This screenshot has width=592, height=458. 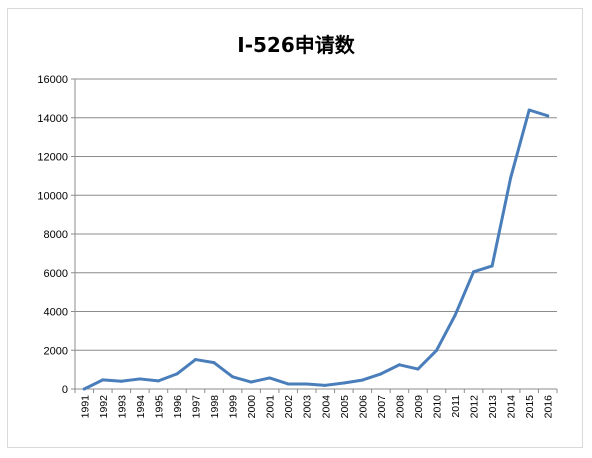 I want to click on y-tick-label: 12000, so click(x=52, y=158).